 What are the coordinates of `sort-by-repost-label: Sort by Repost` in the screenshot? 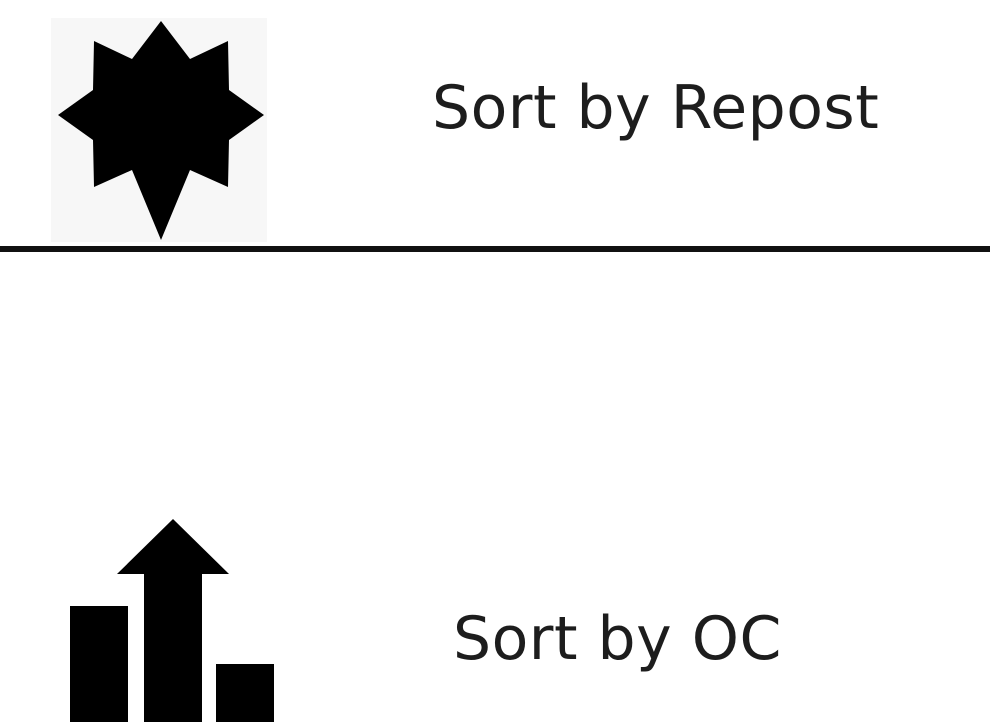 It's located at (656, 108).